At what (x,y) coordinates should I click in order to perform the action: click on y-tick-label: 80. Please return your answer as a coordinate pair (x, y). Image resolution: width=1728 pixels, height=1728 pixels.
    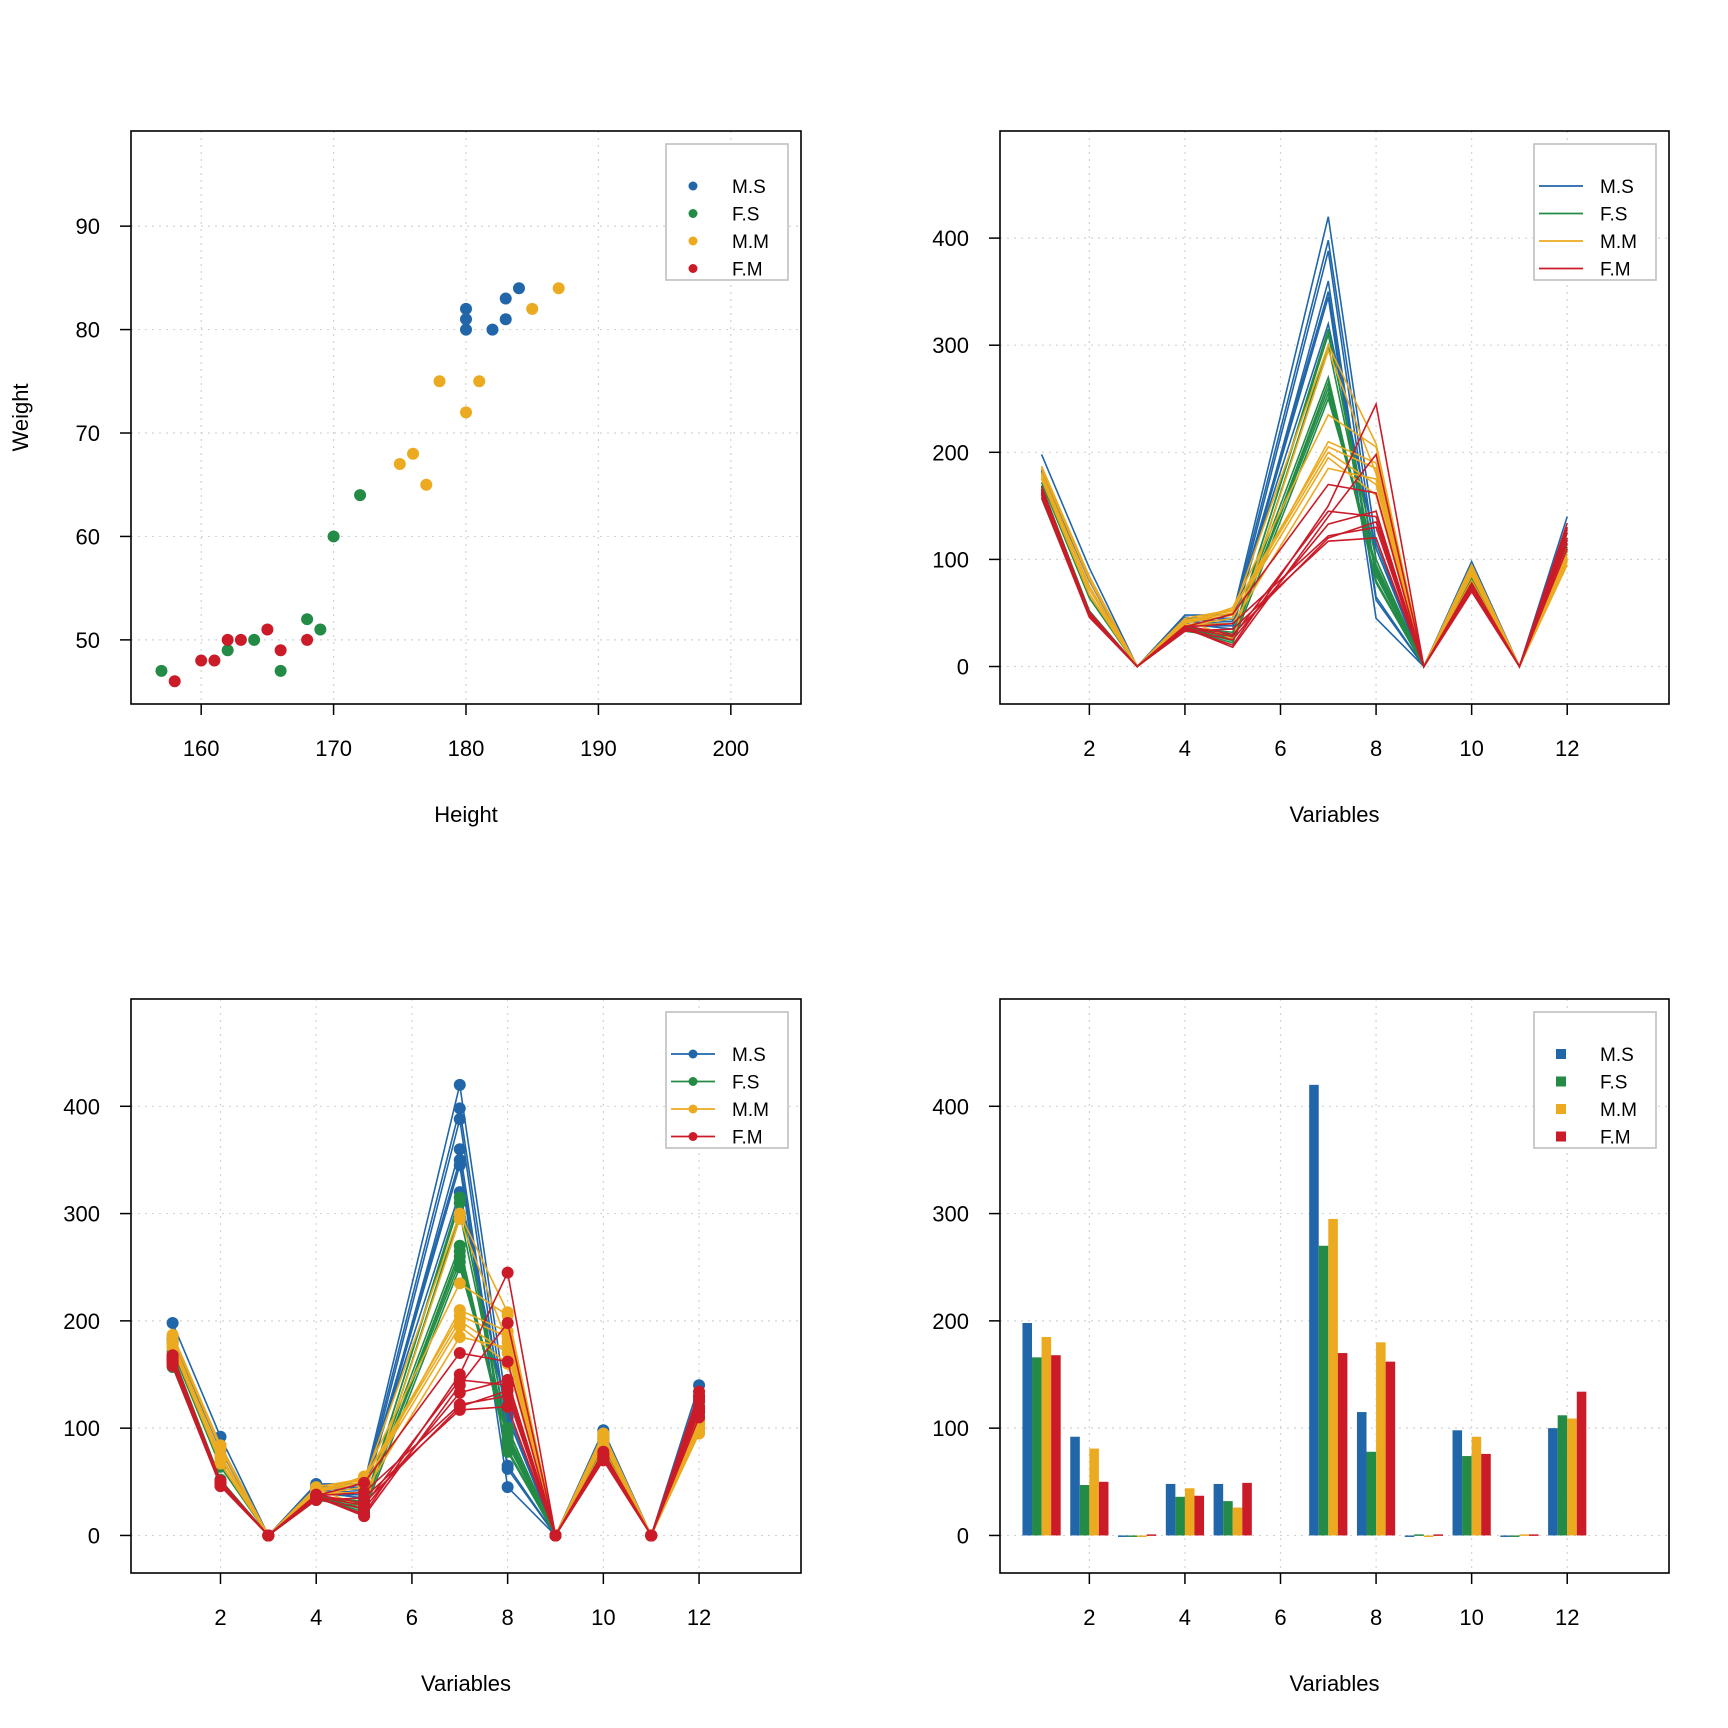
    Looking at the image, I should click on (88, 330).